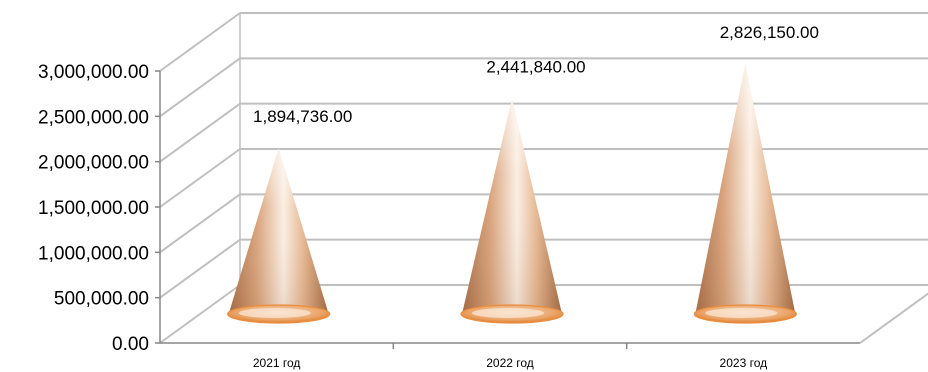  What do you see at coordinates (101, 299) in the screenshot?
I see `y-tick-label: 500,000.00` at bounding box center [101, 299].